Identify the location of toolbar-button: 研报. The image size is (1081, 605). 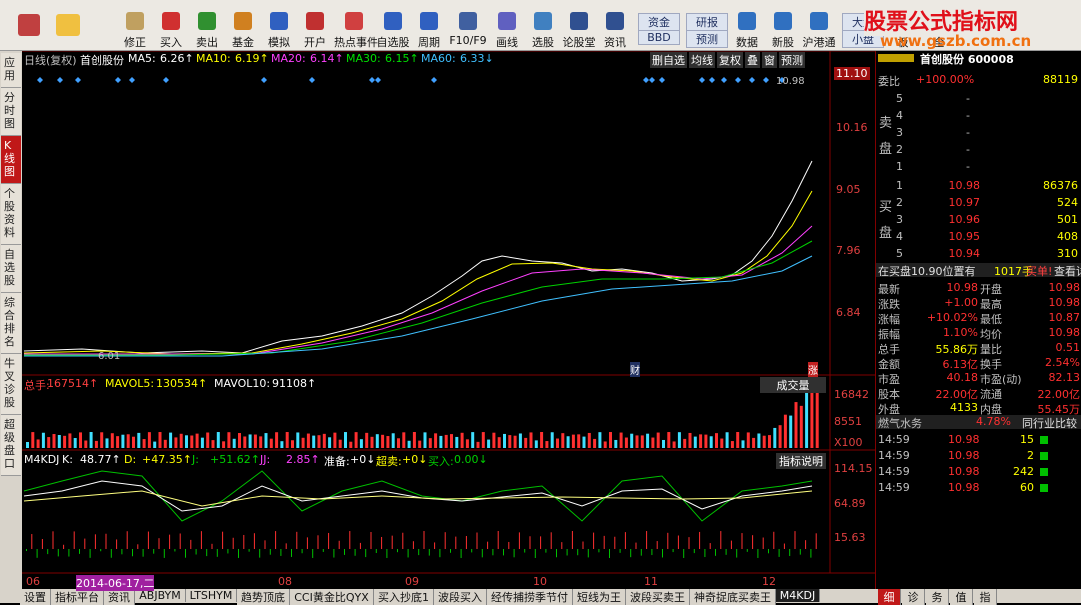
(707, 22).